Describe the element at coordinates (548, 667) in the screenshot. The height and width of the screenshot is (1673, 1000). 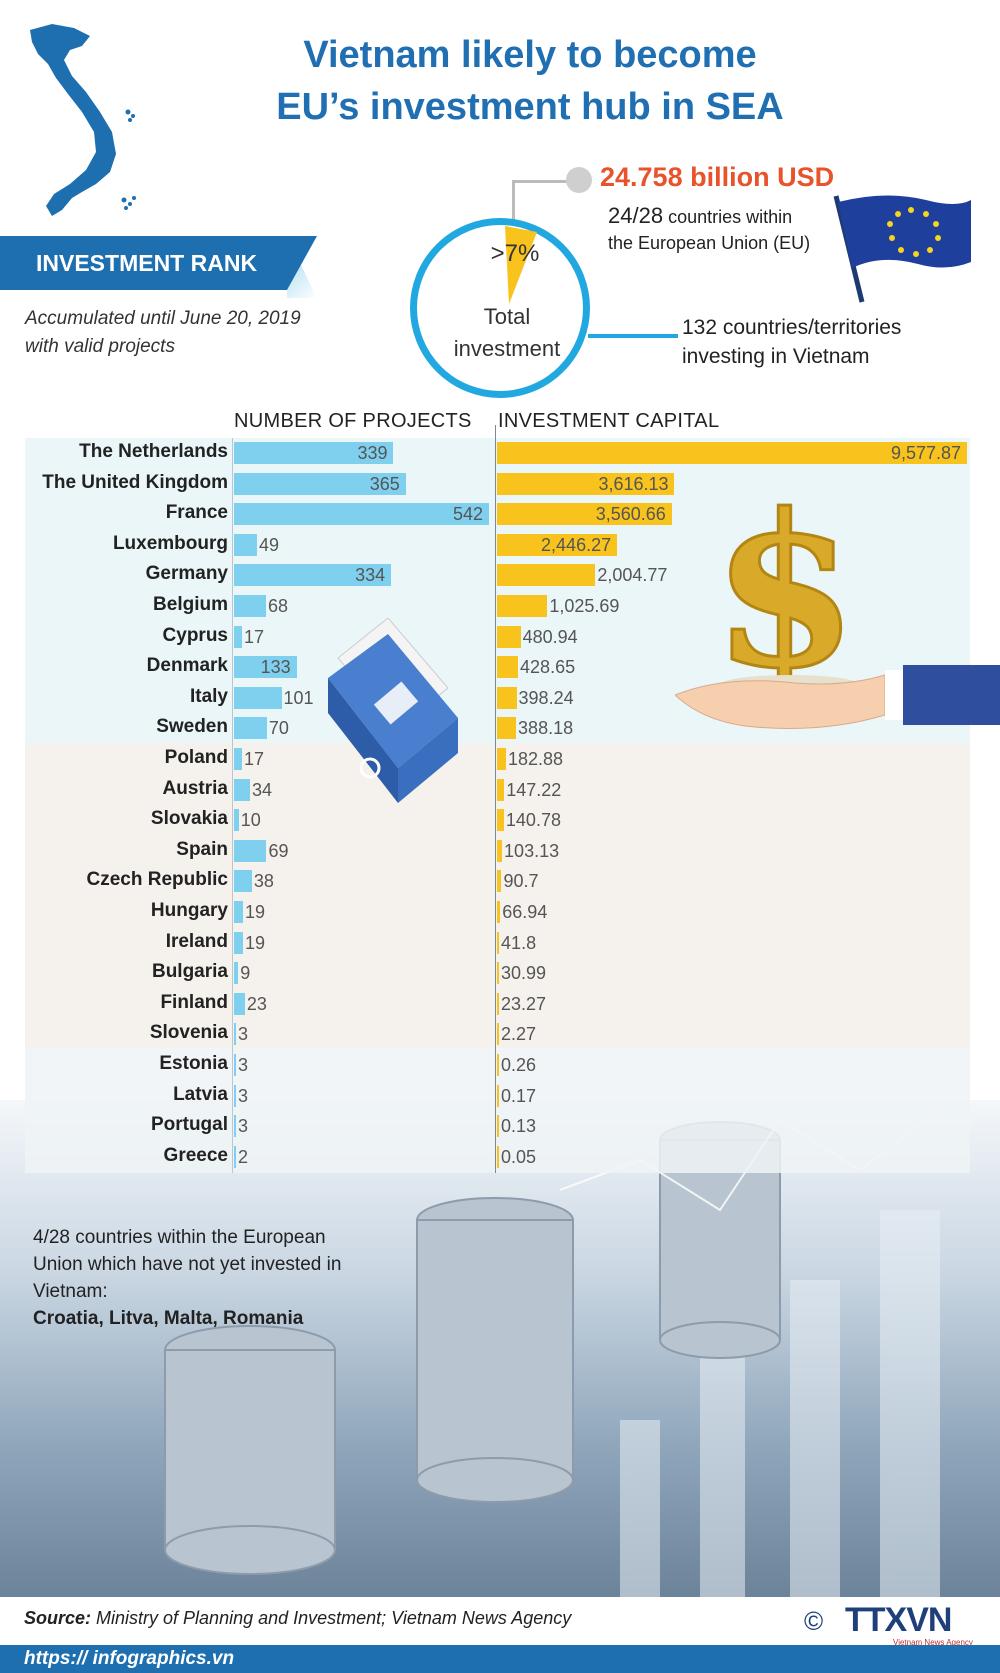
I see `capital-value-label: 428.65` at that location.